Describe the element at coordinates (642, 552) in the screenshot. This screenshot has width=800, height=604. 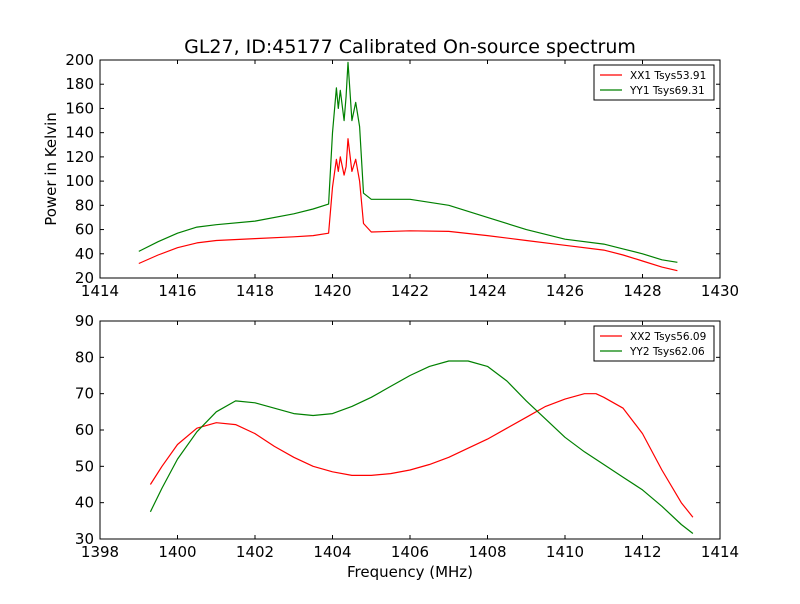
I see `x-tick-label: 1412` at that location.